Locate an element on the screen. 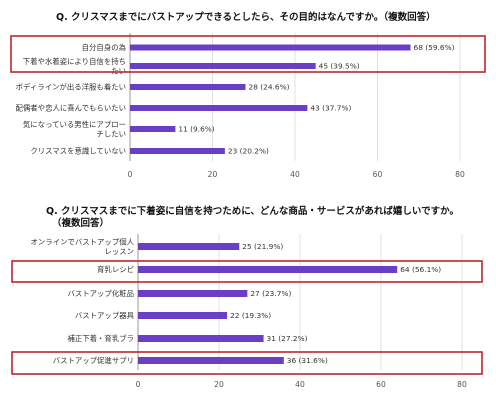  chart2-data-label: 22 (19.3%) is located at coordinates (250, 315).